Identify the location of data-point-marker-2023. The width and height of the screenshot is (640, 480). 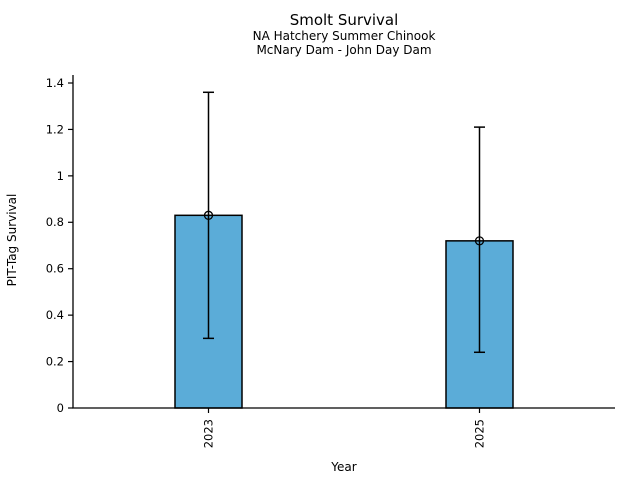
(208, 215).